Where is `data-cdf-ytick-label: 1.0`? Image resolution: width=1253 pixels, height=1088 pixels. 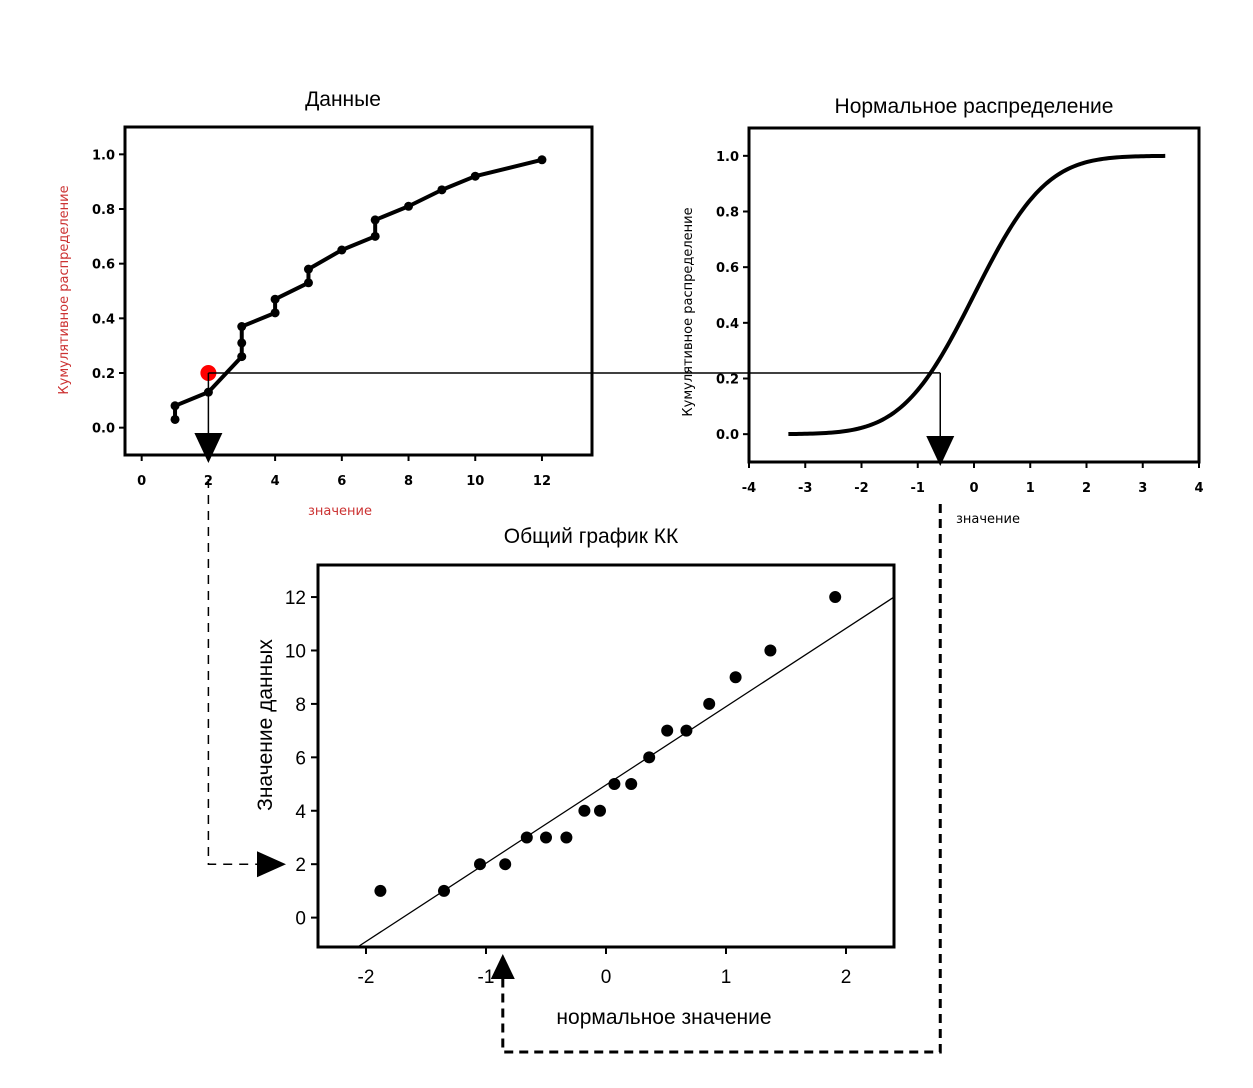 data-cdf-ytick-label: 1.0 is located at coordinates (103, 155).